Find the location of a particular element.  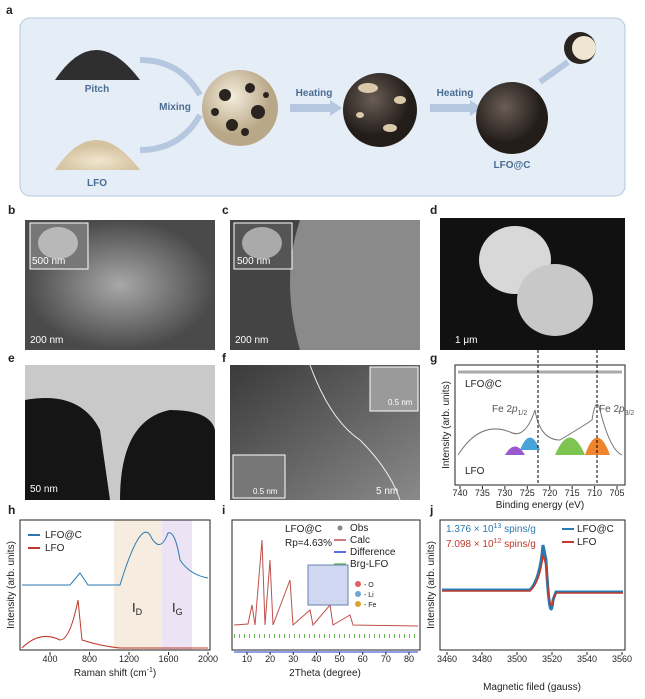

g-band-region is located at coordinates (177, 585).